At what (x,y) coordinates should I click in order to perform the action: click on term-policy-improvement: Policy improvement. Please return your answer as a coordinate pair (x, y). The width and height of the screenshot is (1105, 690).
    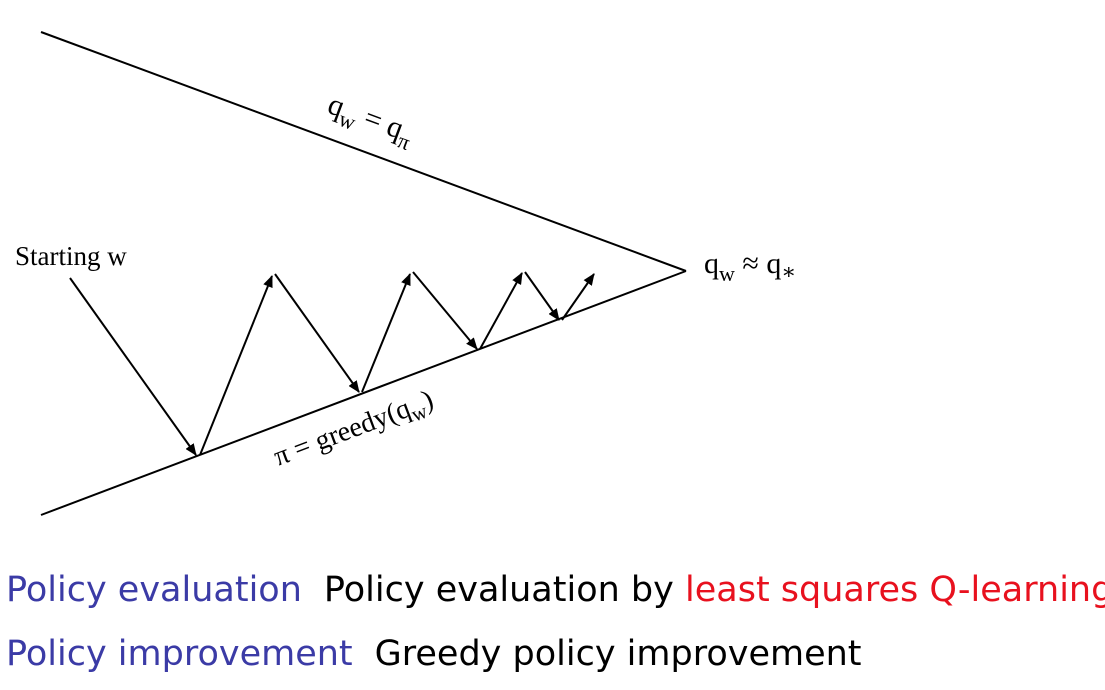
    Looking at the image, I should click on (179, 654).